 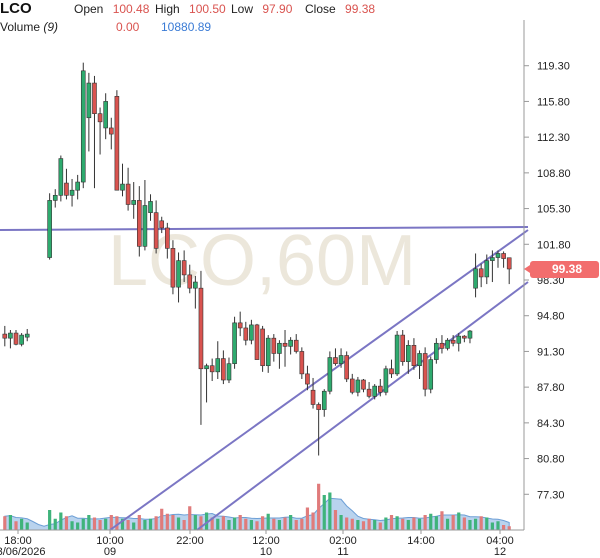 I want to click on y-tick-label: 84.30, so click(x=551, y=424).